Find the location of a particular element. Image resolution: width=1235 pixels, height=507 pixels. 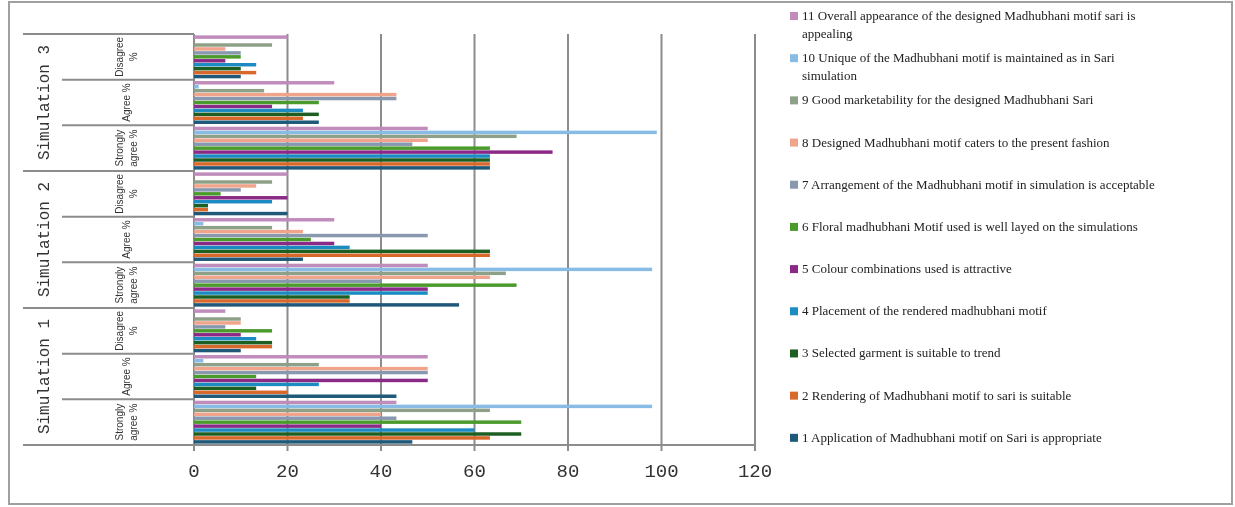

x-tick-label: 80 is located at coordinates (568, 472).